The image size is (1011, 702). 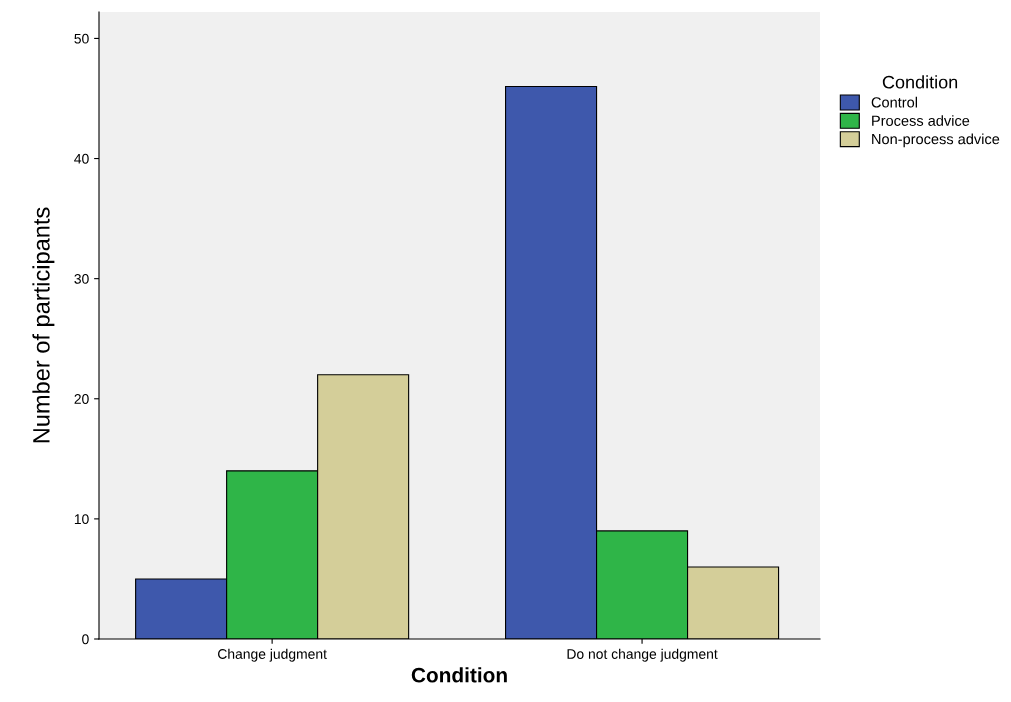 I want to click on legend-label: Process advice, so click(x=921, y=120).